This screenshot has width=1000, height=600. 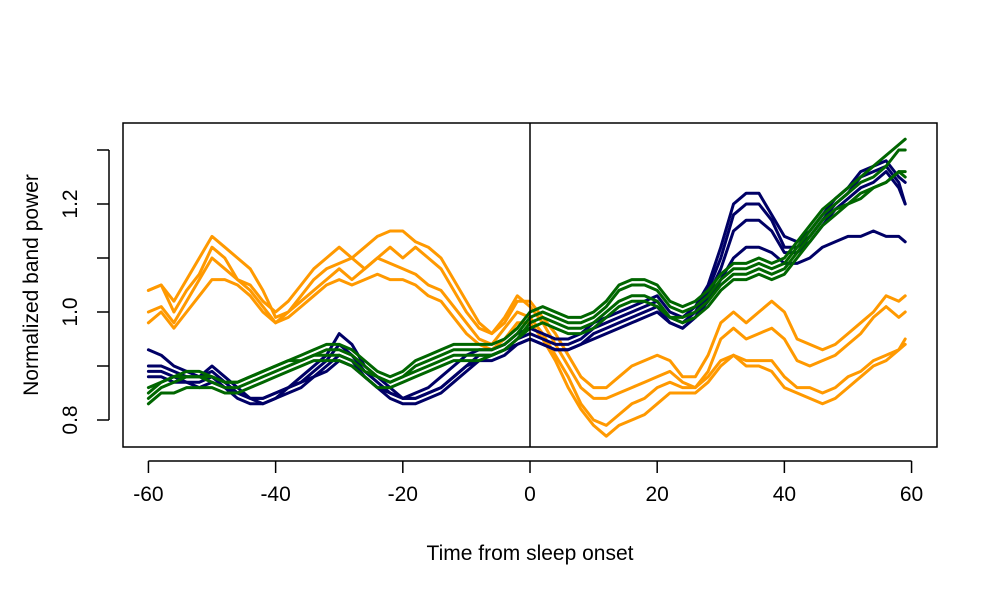 What do you see at coordinates (784, 494) in the screenshot?
I see `x-tick-label: 40` at bounding box center [784, 494].